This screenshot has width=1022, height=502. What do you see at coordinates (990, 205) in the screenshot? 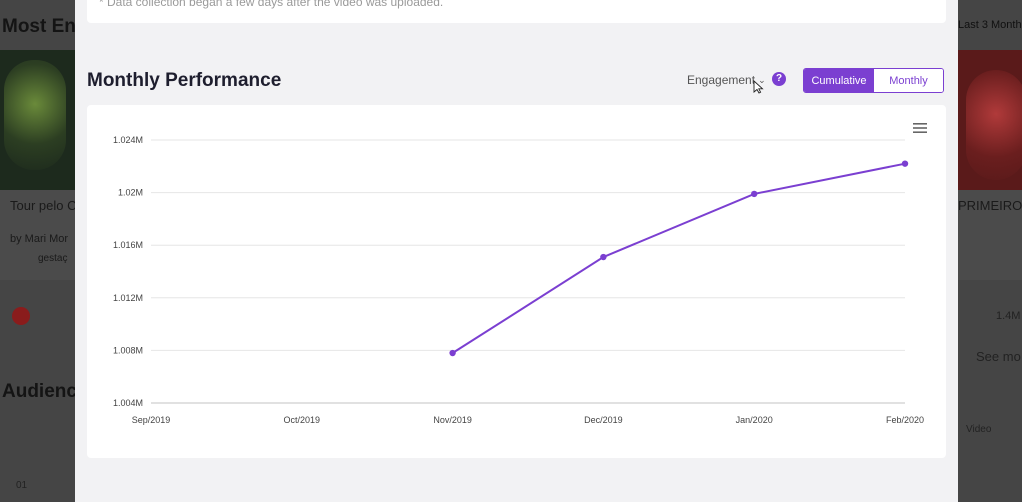
I see `bg-video-title-right: PRIMEIRO` at bounding box center [990, 205].